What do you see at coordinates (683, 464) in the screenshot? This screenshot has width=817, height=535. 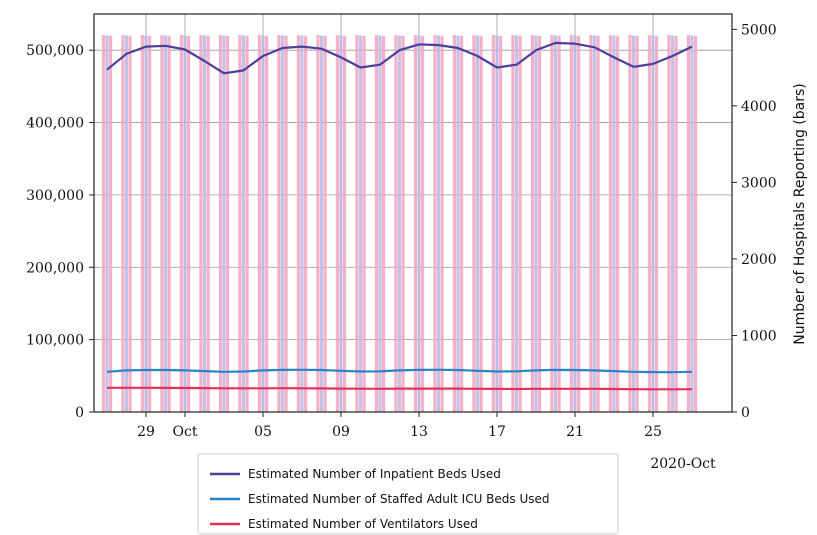 I see `x-axis-corner-label: 2020-Oct` at bounding box center [683, 464].